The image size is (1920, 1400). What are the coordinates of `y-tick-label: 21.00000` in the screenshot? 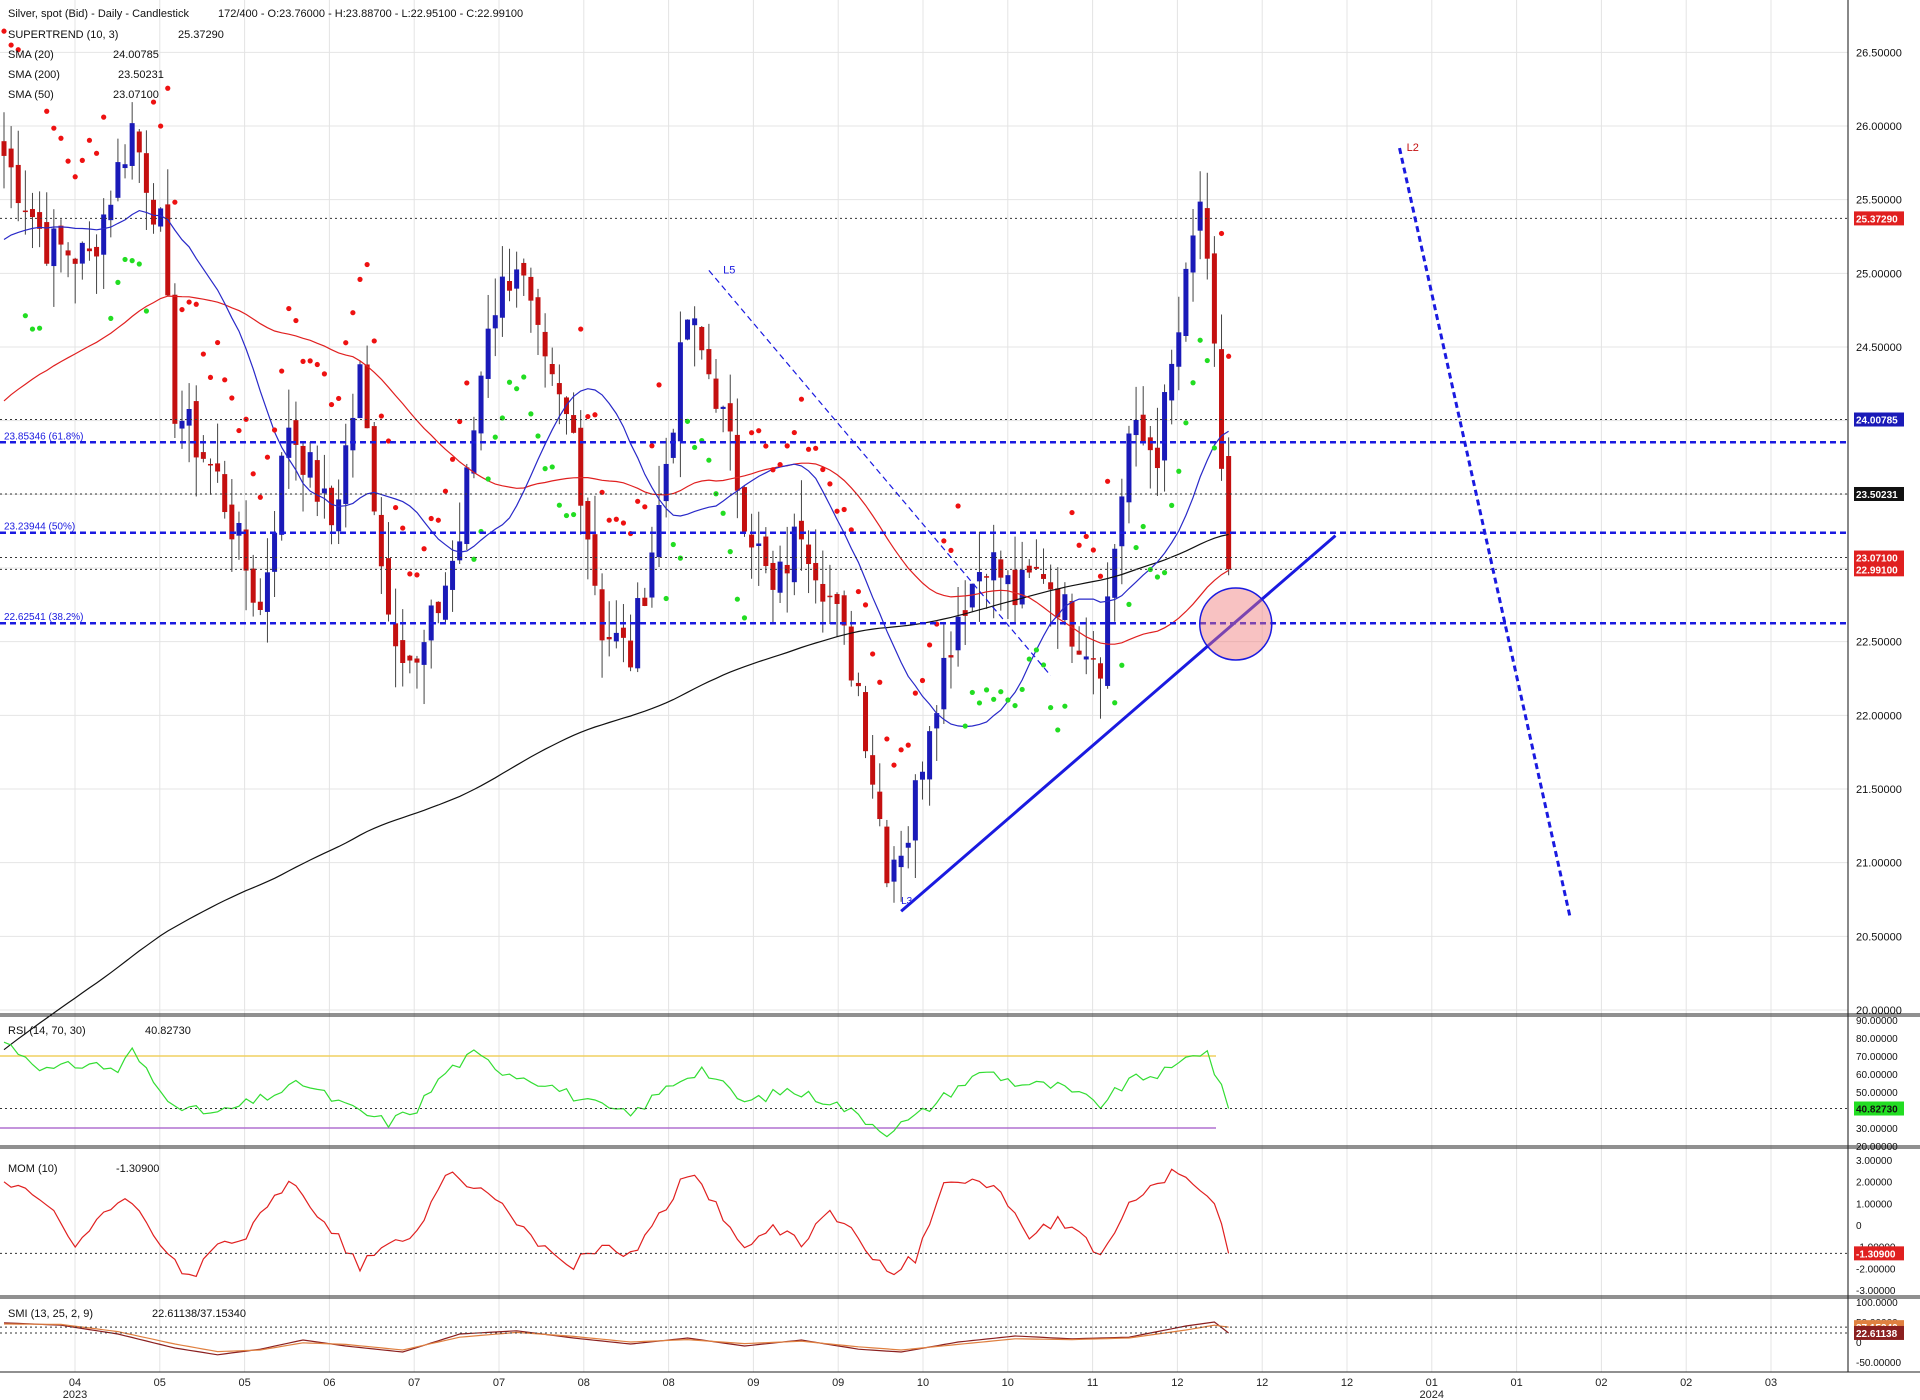 It's located at (1879, 864).